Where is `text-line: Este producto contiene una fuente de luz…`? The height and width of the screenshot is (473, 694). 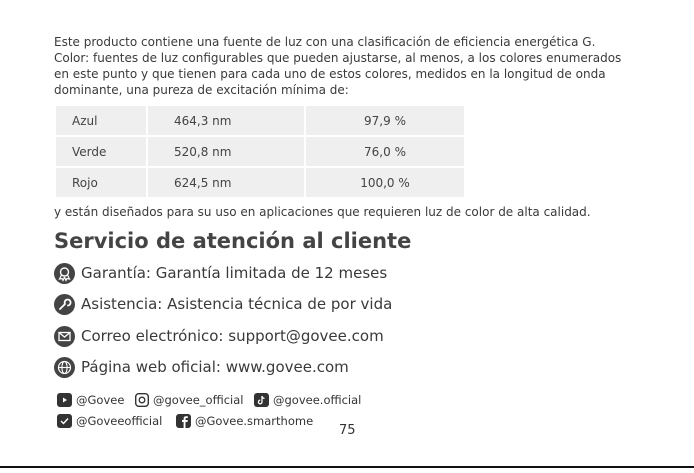 text-line: Este producto contiene una fuente de luz… is located at coordinates (325, 42).